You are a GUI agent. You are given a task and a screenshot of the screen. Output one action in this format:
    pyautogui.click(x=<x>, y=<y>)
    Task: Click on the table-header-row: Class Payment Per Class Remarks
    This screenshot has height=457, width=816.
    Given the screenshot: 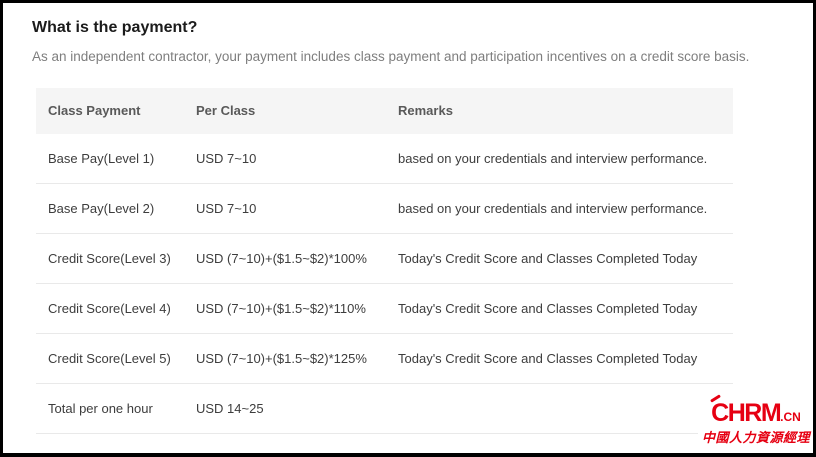 What is the action you would take?
    pyautogui.click(x=384, y=111)
    